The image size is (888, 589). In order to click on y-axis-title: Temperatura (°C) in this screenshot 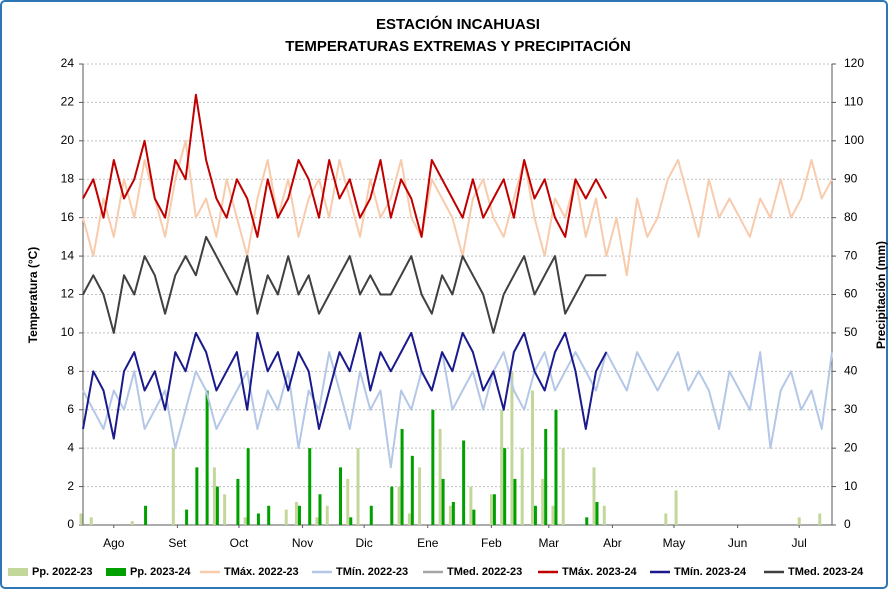, I will do `click(33, 295)`.